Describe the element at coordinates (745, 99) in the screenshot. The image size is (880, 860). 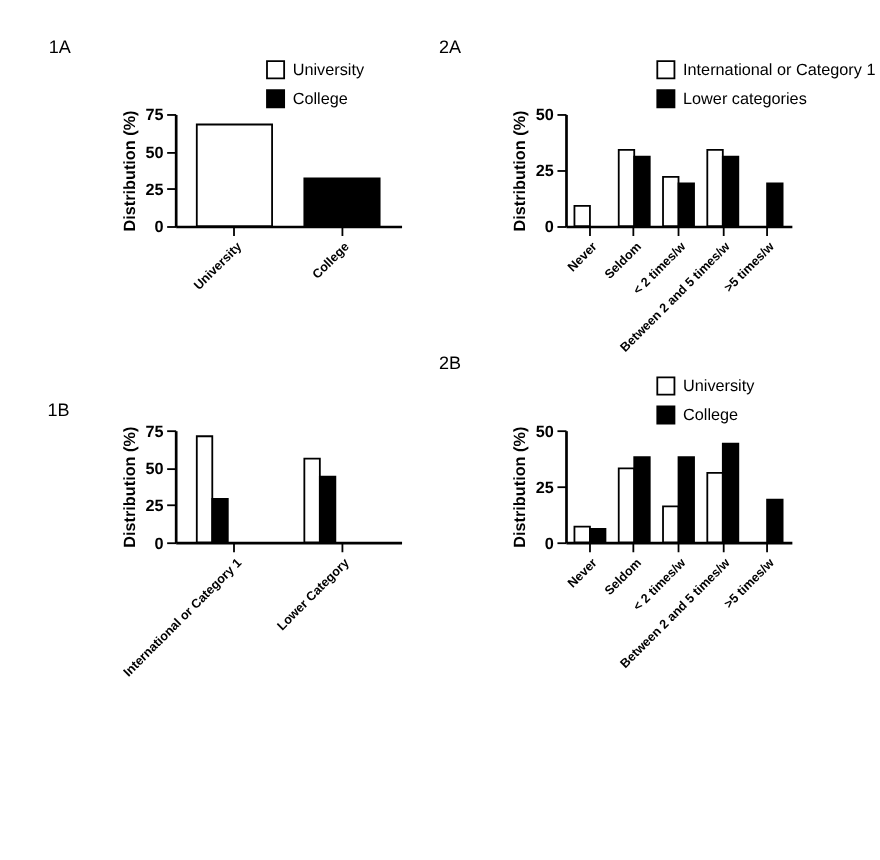
I see `legend-label: Lower categories` at that location.